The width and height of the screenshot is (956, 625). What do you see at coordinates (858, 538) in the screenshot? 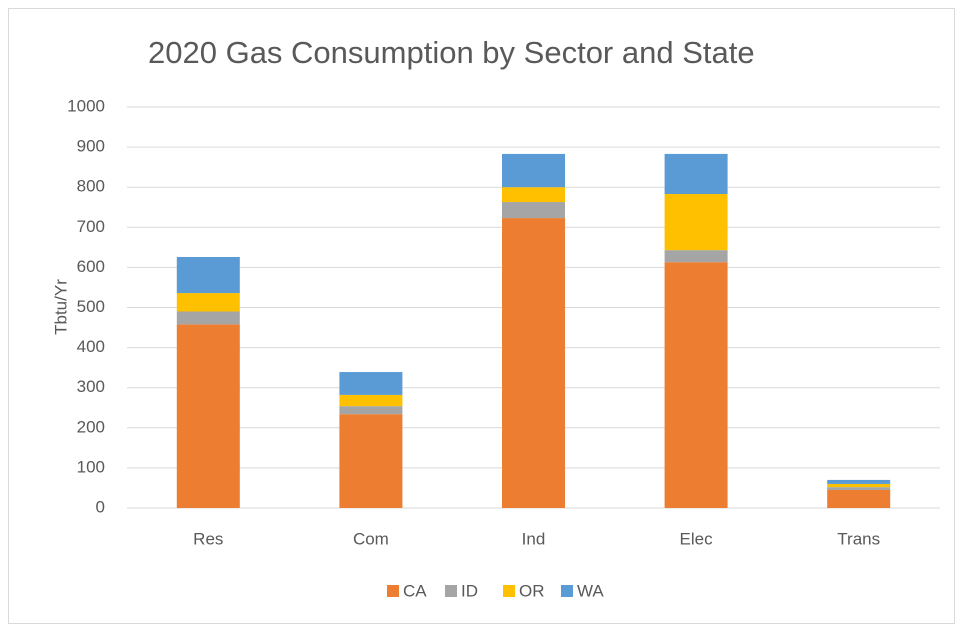
I see `x-tick-label: Trans` at bounding box center [858, 538].